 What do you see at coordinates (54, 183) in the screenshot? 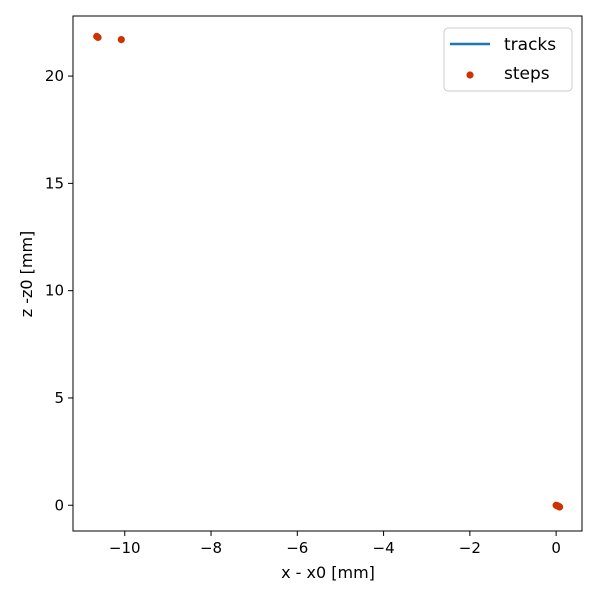
I see `y-tick-label: 15` at bounding box center [54, 183].